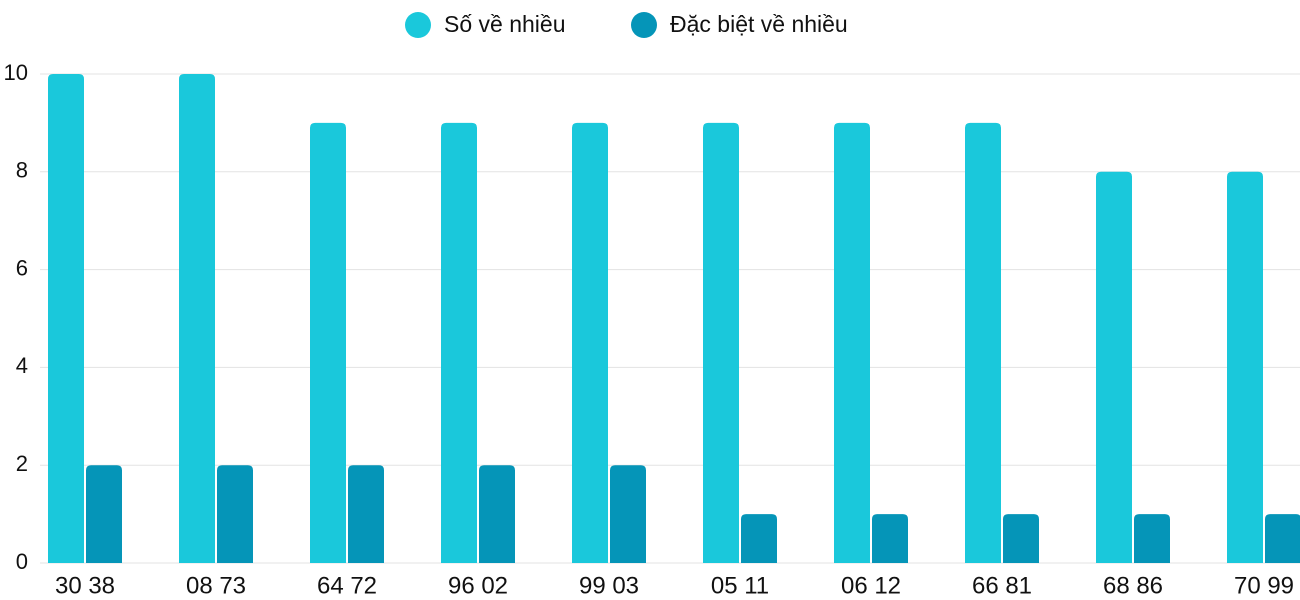 The height and width of the screenshot is (600, 1300). I want to click on y-tick-label: 6, so click(22, 267).